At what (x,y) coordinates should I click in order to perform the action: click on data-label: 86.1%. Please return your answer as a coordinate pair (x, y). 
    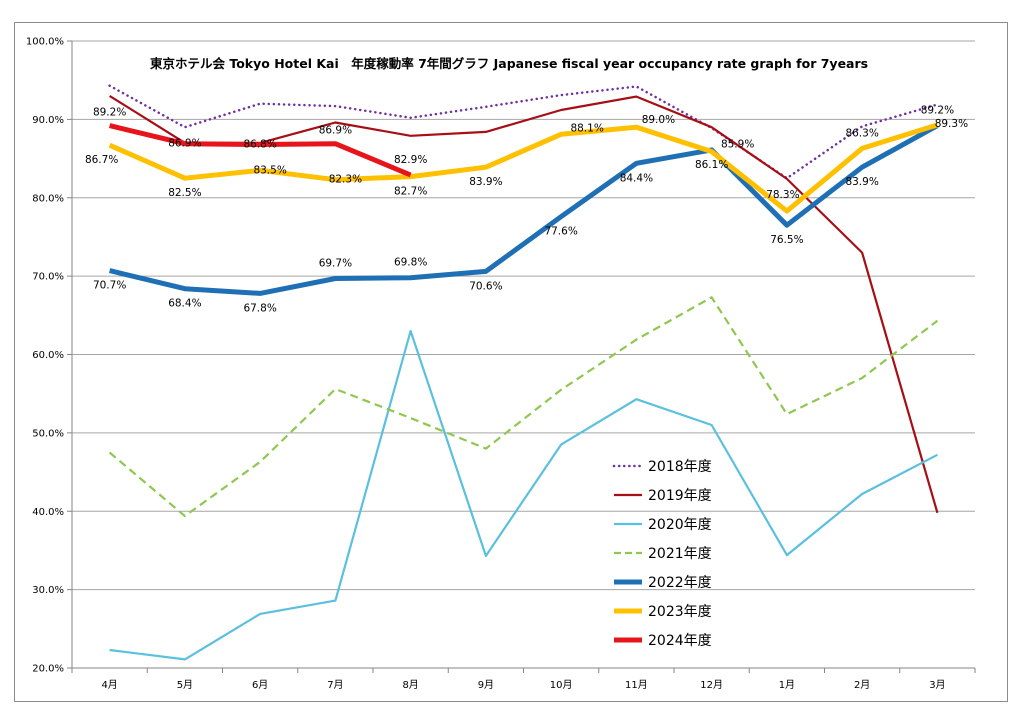
    Looking at the image, I should click on (711, 165).